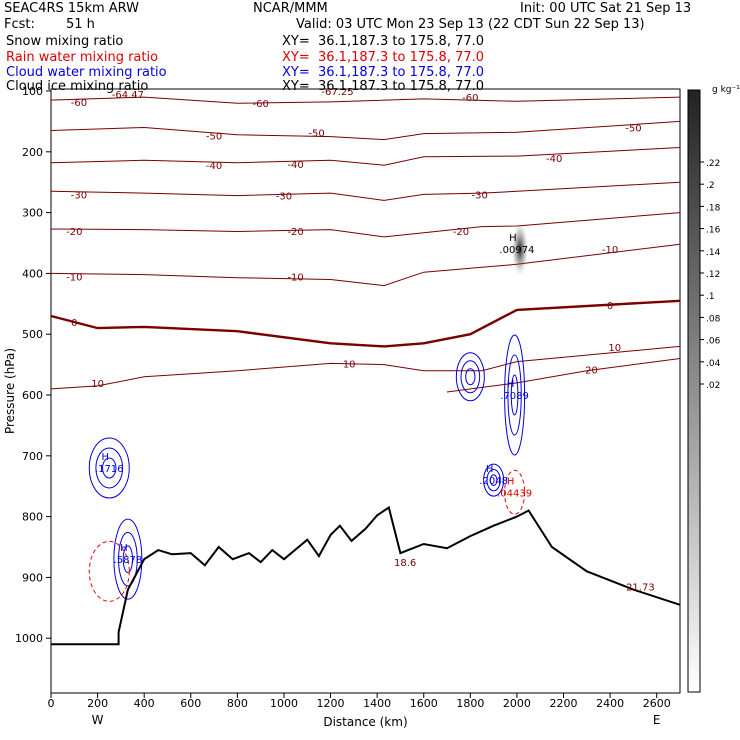 This screenshot has width=740, height=740. What do you see at coordinates (32, 273) in the screenshot?
I see `y-tick-label: 400` at bounding box center [32, 273].